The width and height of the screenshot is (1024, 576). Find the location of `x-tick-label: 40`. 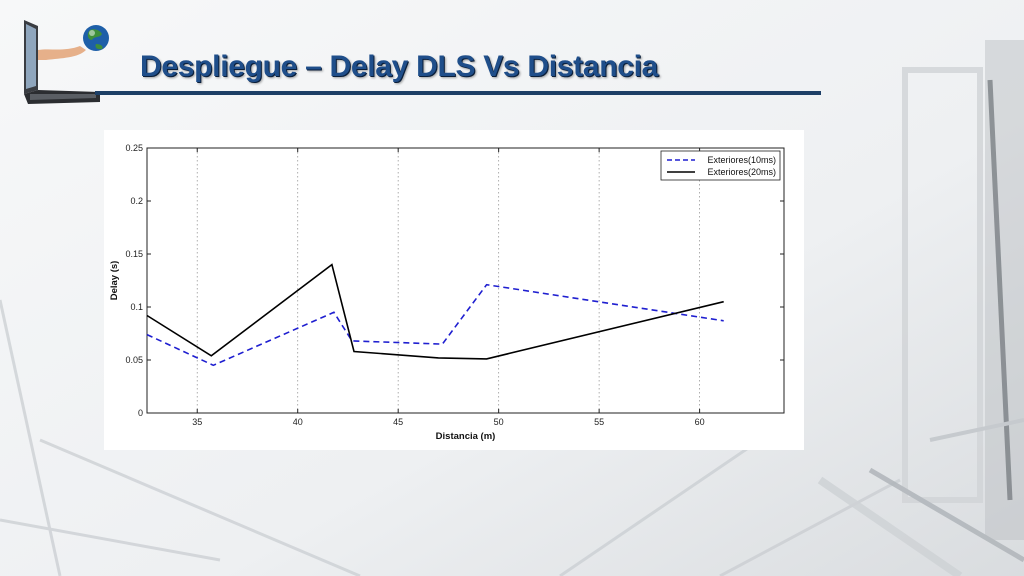

x-tick-label: 40 is located at coordinates (298, 422).